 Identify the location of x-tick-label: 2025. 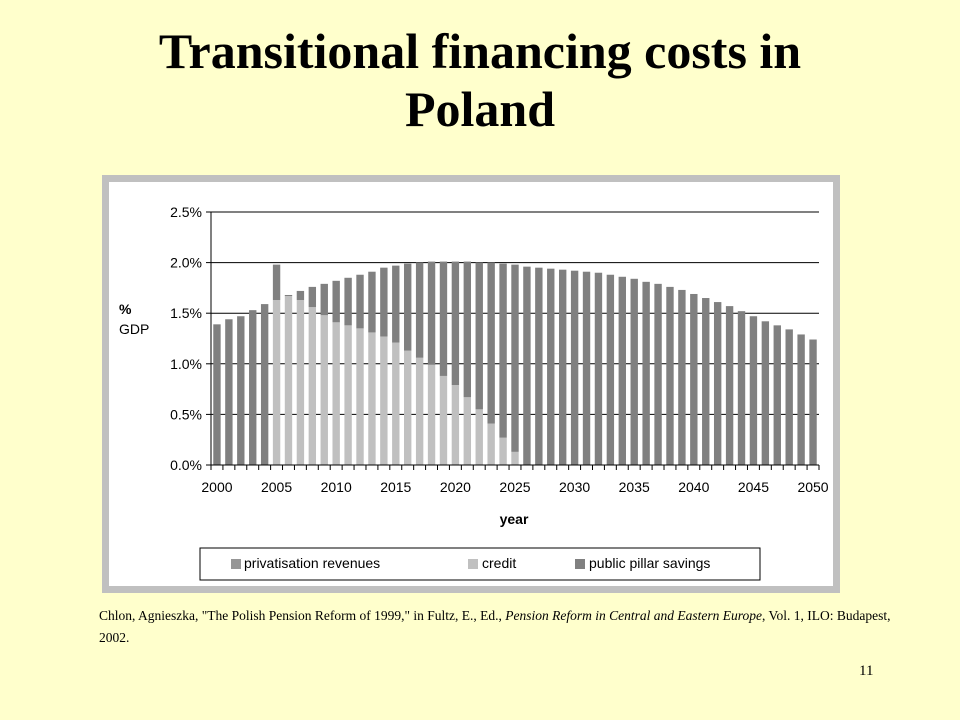
(514, 487).